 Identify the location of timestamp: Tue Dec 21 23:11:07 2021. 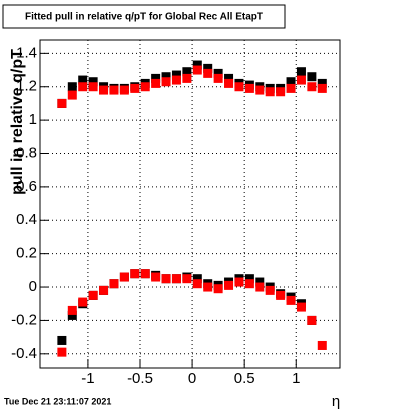
(57, 401).